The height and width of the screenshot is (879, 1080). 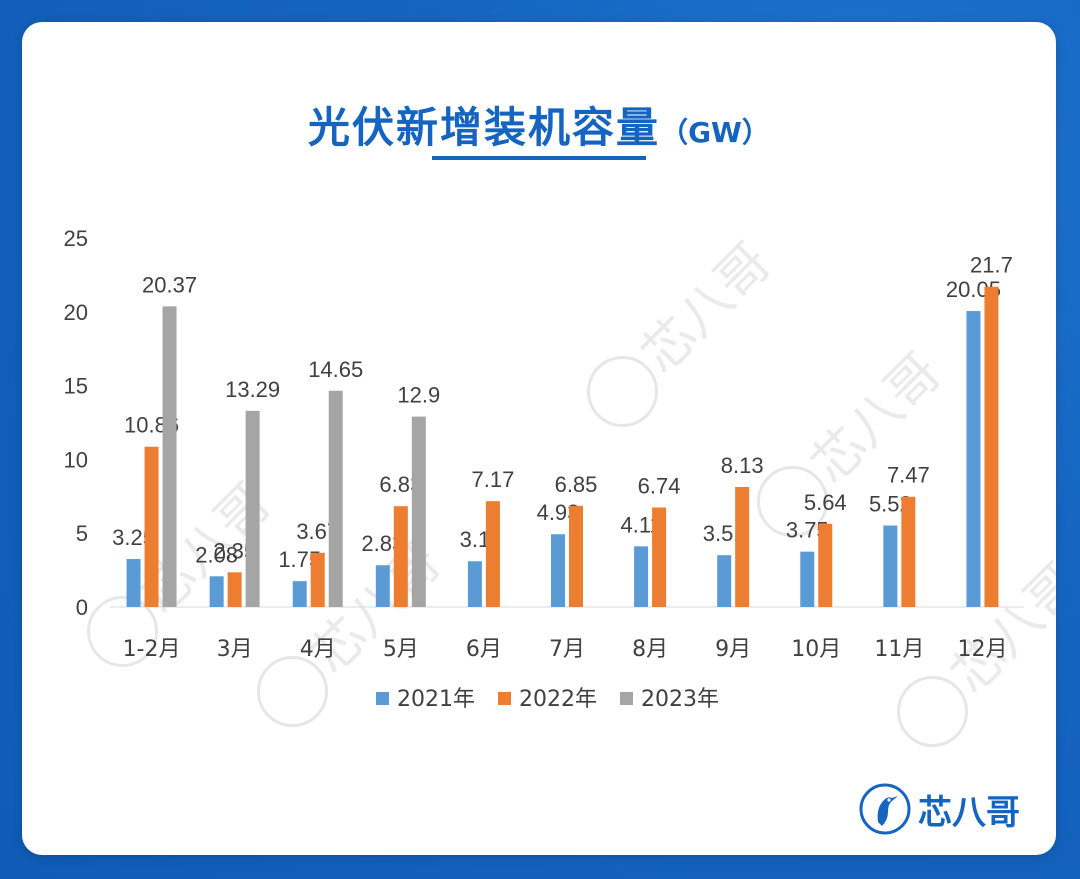 What do you see at coordinates (890, 566) in the screenshot?
I see `bar-2021年-11月` at bounding box center [890, 566].